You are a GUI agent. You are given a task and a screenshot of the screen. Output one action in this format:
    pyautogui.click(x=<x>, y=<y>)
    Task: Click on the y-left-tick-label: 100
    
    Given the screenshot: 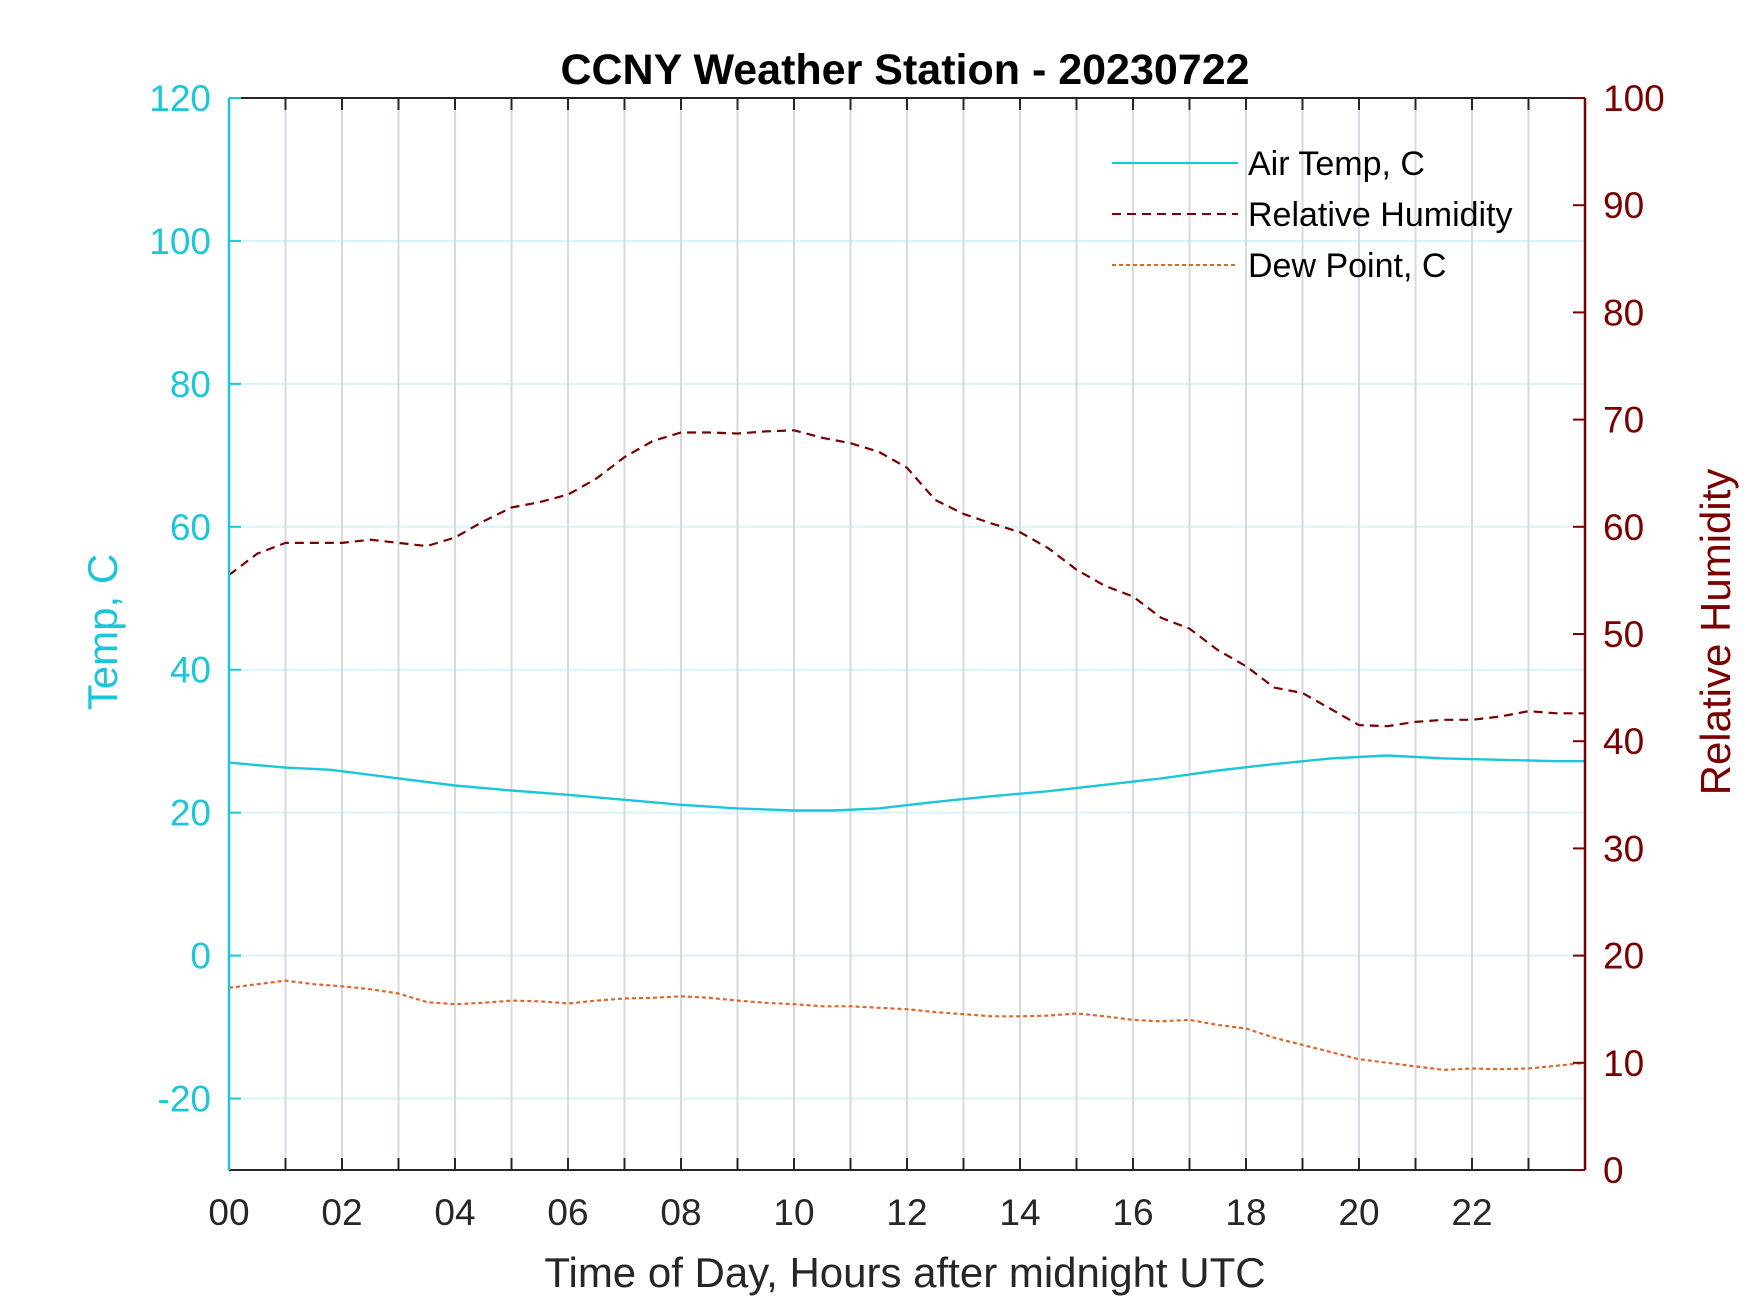 What is the action you would take?
    pyautogui.click(x=180, y=241)
    